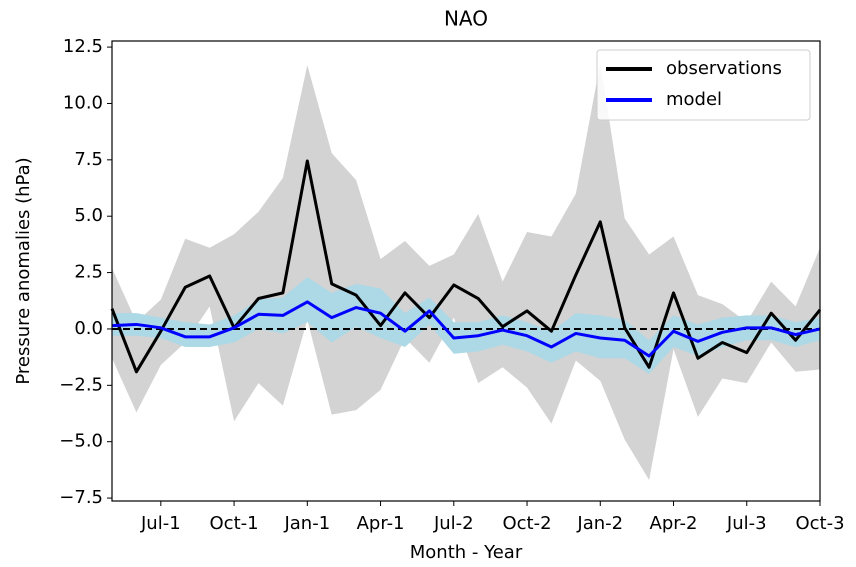 This screenshot has width=856, height=567. Describe the element at coordinates (381, 523) in the screenshot. I see `x-tick-label: Apr-1` at that location.